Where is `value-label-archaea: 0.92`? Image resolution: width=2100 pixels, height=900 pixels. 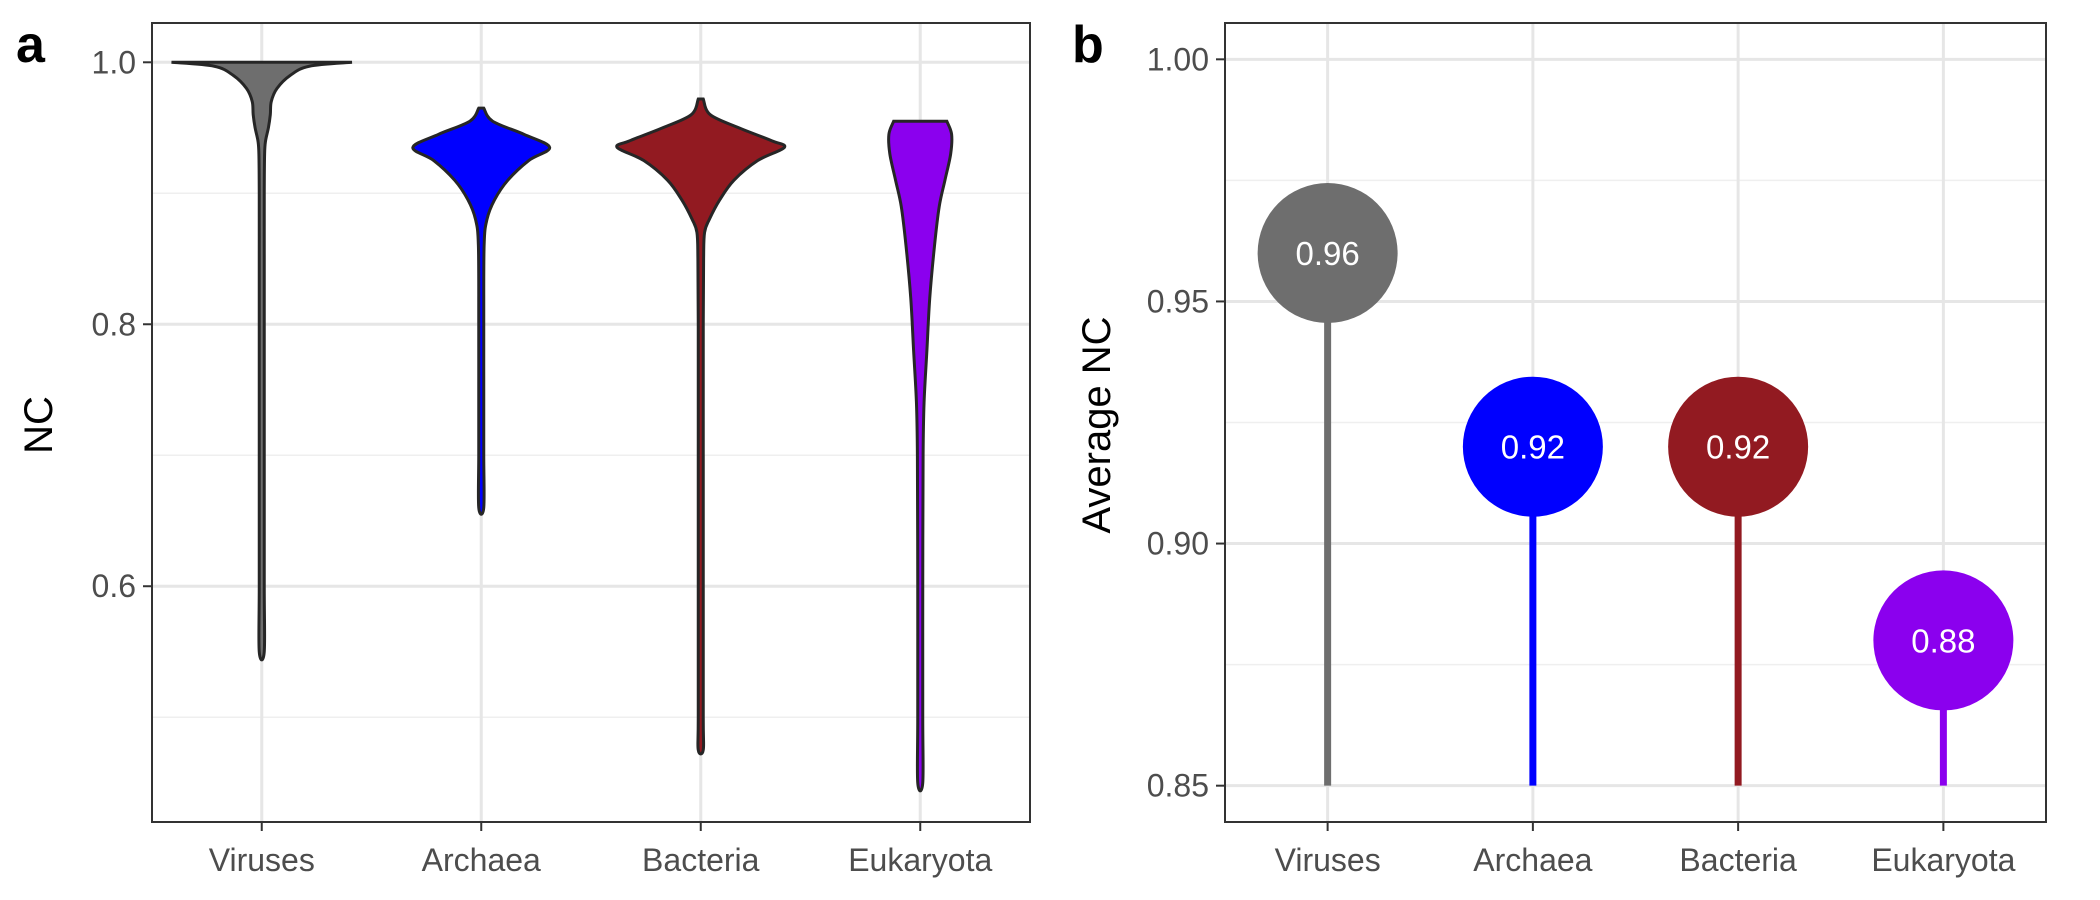
value-label-archaea: 0.92 is located at coordinates (1533, 447).